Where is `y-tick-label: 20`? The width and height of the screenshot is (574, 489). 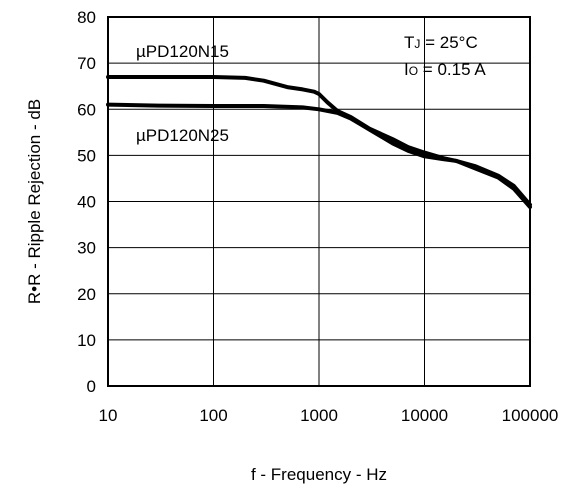
y-tick-label: 20 is located at coordinates (86, 294).